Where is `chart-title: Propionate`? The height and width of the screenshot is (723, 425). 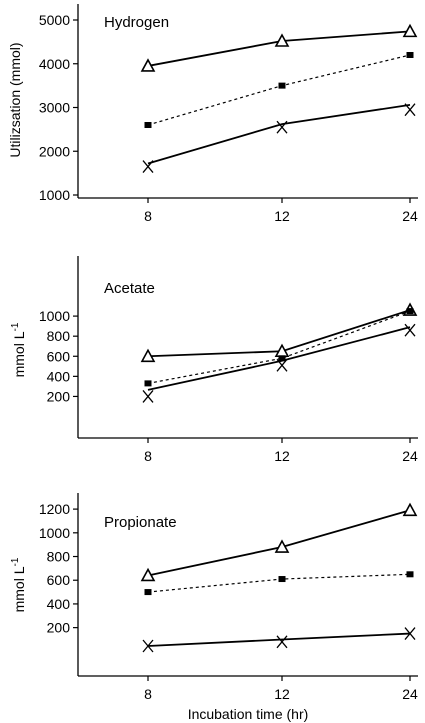 chart-title: Propionate is located at coordinates (140, 522).